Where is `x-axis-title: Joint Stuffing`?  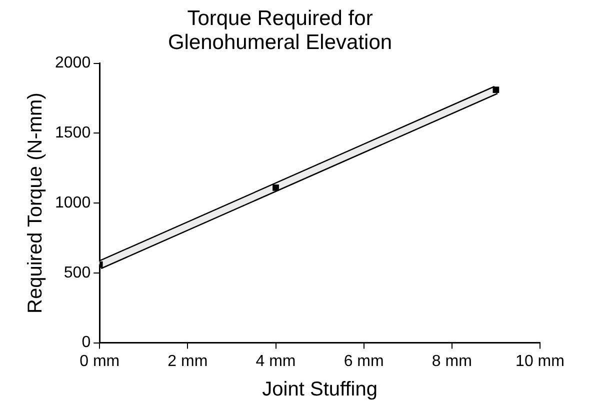 x-axis-title: Joint Stuffing is located at coordinates (320, 389).